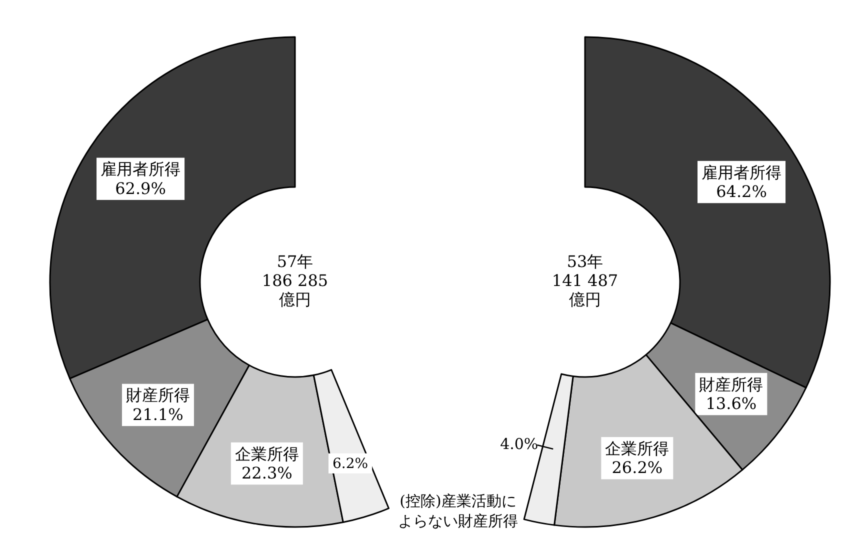 The image size is (846, 556). What do you see at coordinates (458, 501) in the screenshot?
I see `text: (控除)産業活動に` at bounding box center [458, 501].